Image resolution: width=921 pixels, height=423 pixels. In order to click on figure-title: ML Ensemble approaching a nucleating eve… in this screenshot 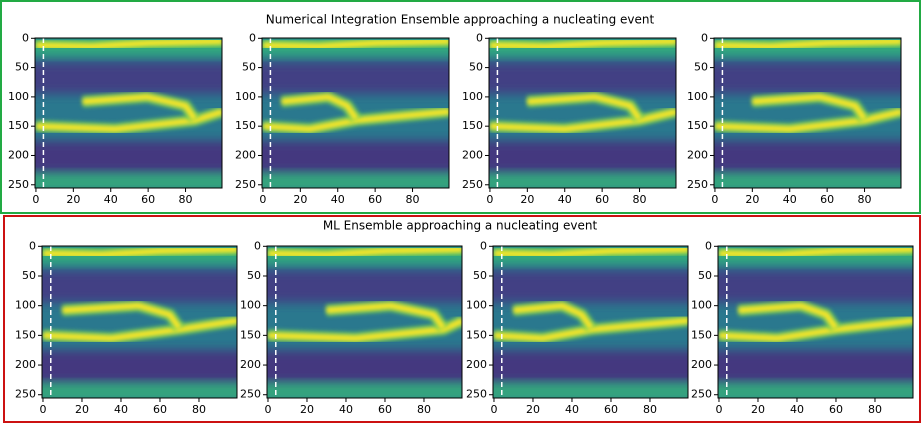, I will do `click(460, 226)`.